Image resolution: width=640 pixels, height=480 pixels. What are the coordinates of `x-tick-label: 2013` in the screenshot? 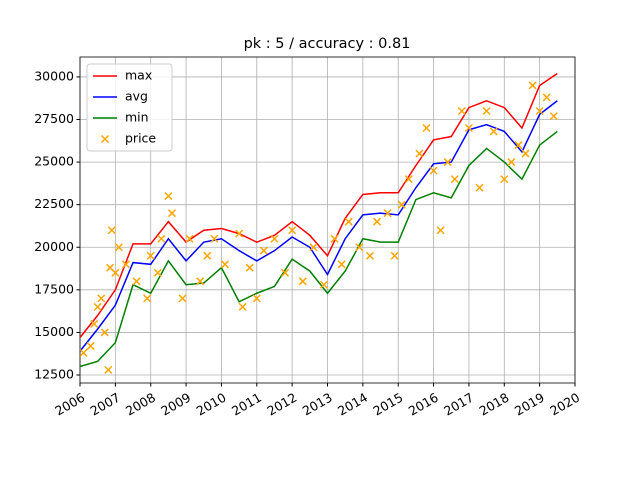 It's located at (317, 404).